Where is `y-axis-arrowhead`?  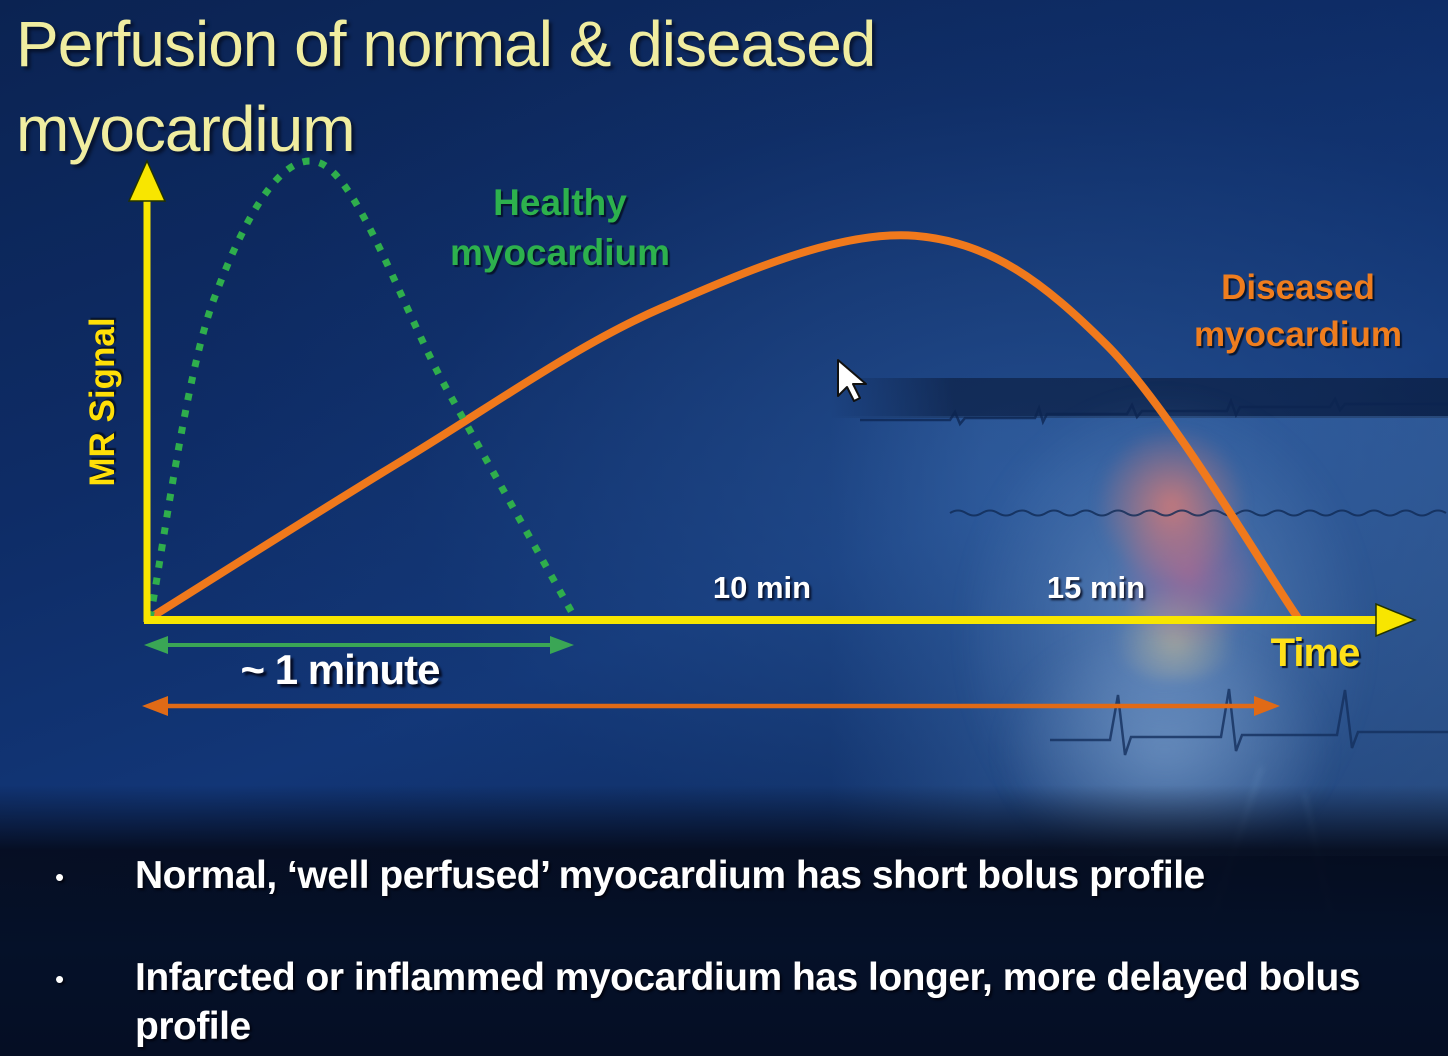
y-axis-arrowhead is located at coordinates (147, 180).